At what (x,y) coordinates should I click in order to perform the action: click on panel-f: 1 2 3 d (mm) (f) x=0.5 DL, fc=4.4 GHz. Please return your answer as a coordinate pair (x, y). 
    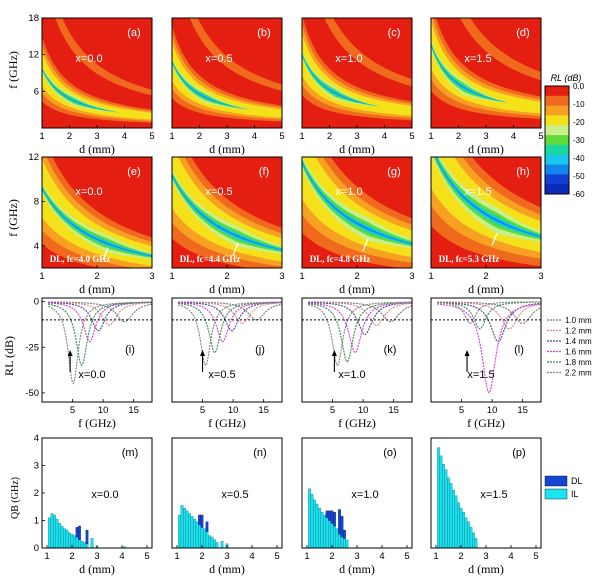
    Looking at the image, I should click on (227, 226).